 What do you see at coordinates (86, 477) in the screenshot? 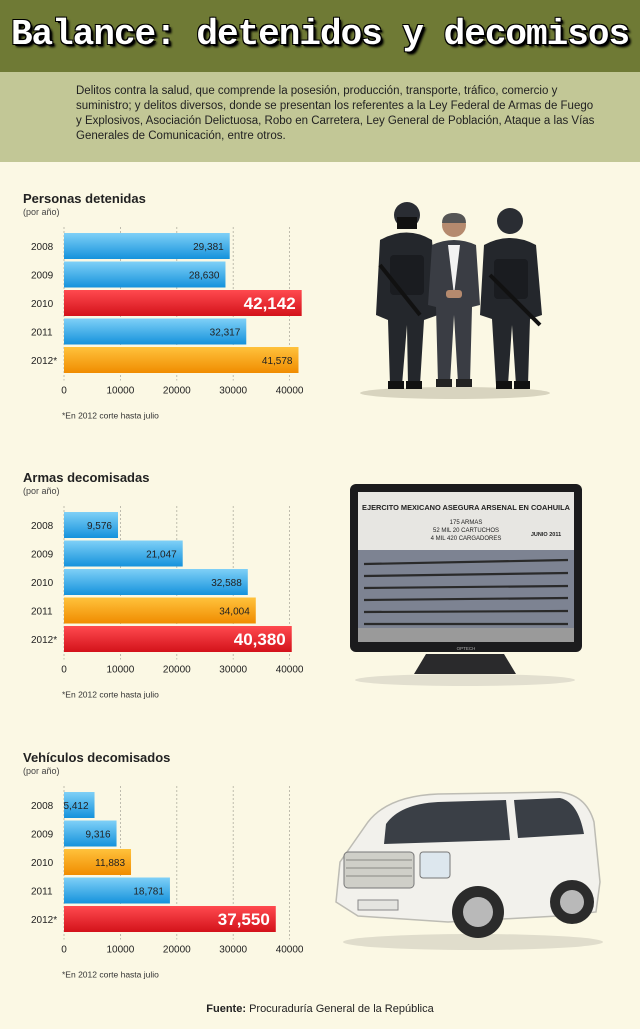
I see `chart-title: Armas decomisadas` at bounding box center [86, 477].